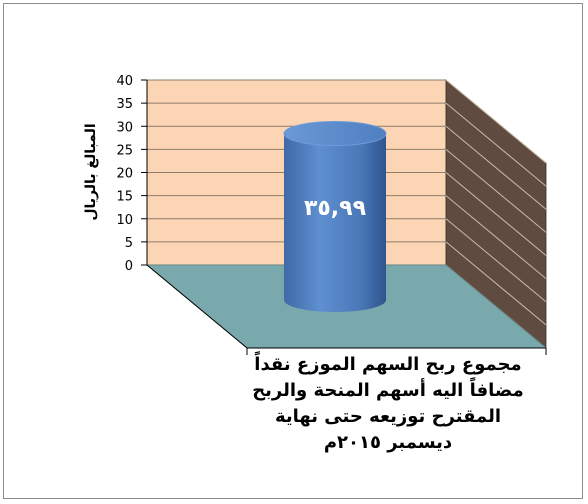 This screenshot has height=504, width=588. Describe the element at coordinates (129, 243) in the screenshot. I see `y-tick-label-5: 5` at that location.